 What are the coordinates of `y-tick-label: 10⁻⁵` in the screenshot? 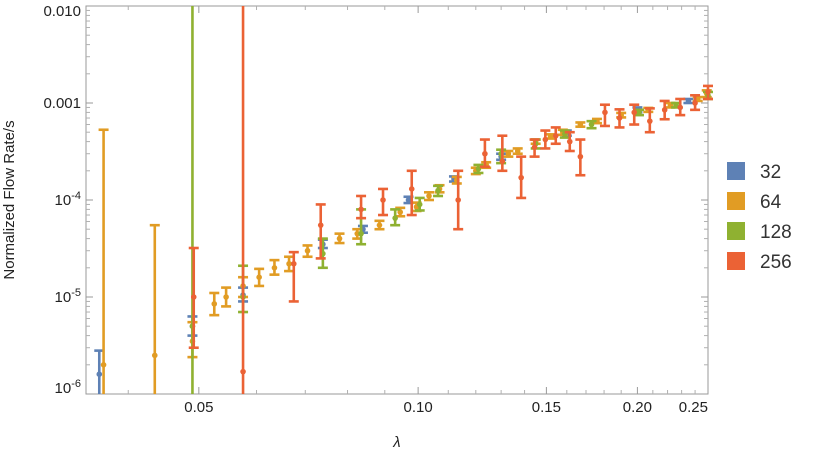 It's located at (68, 296).